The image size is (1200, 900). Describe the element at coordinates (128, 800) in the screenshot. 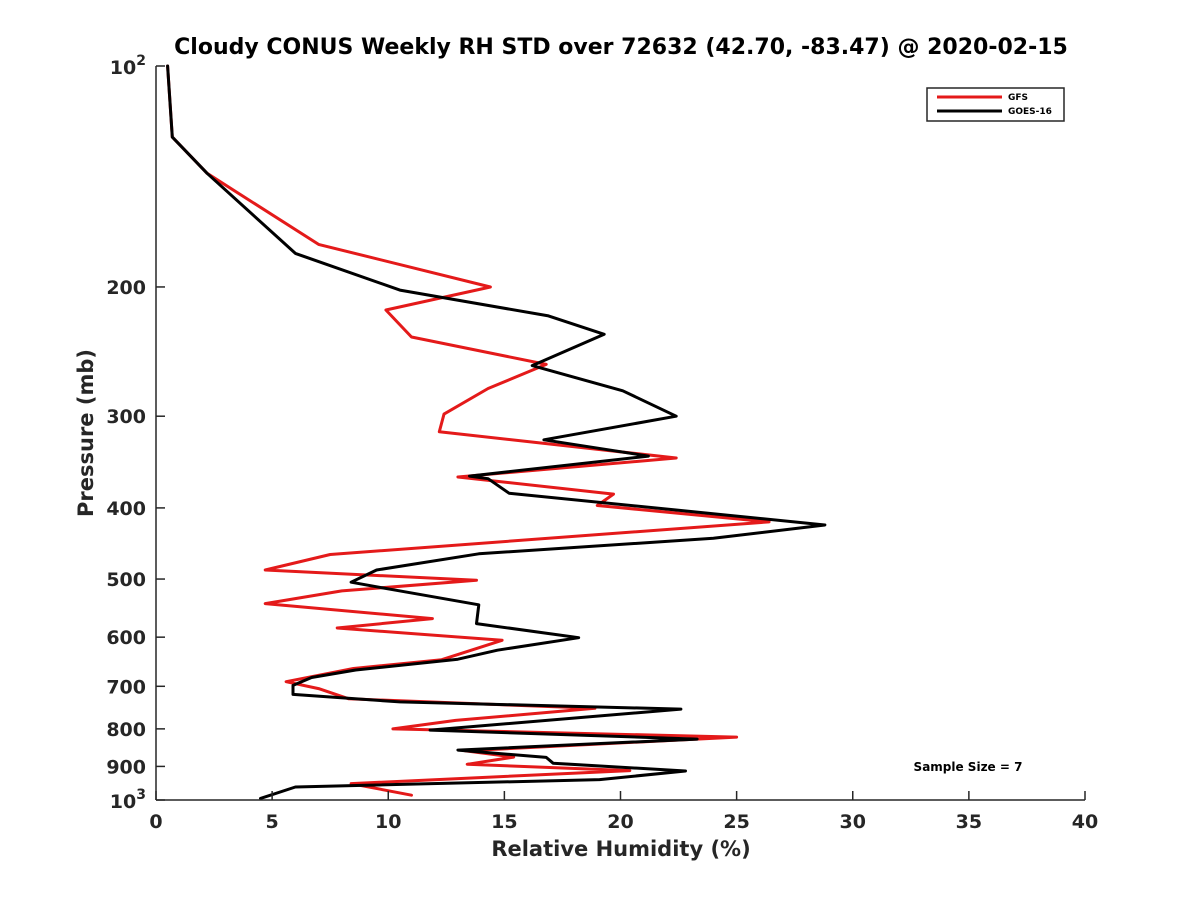

I see `y-tick-label: 10³` at that location.